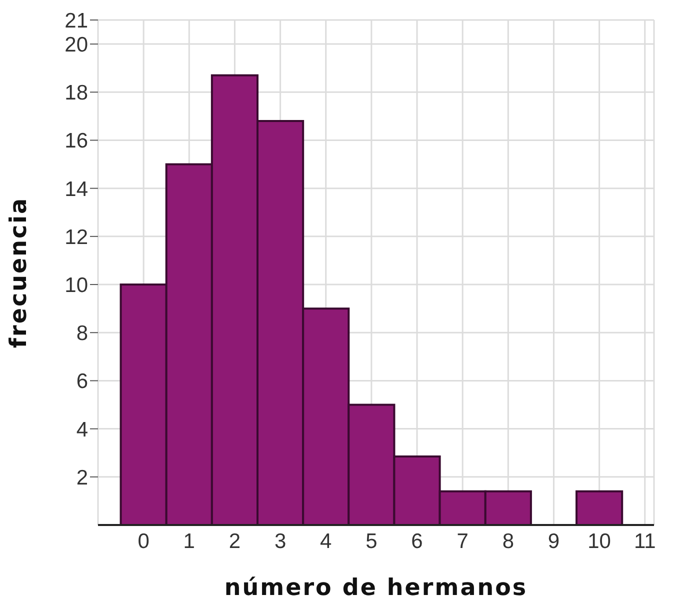 Image resolution: width=678 pixels, height=611 pixels. Describe the element at coordinates (19, 272) in the screenshot. I see `y-axis-title: frecuencia` at that location.